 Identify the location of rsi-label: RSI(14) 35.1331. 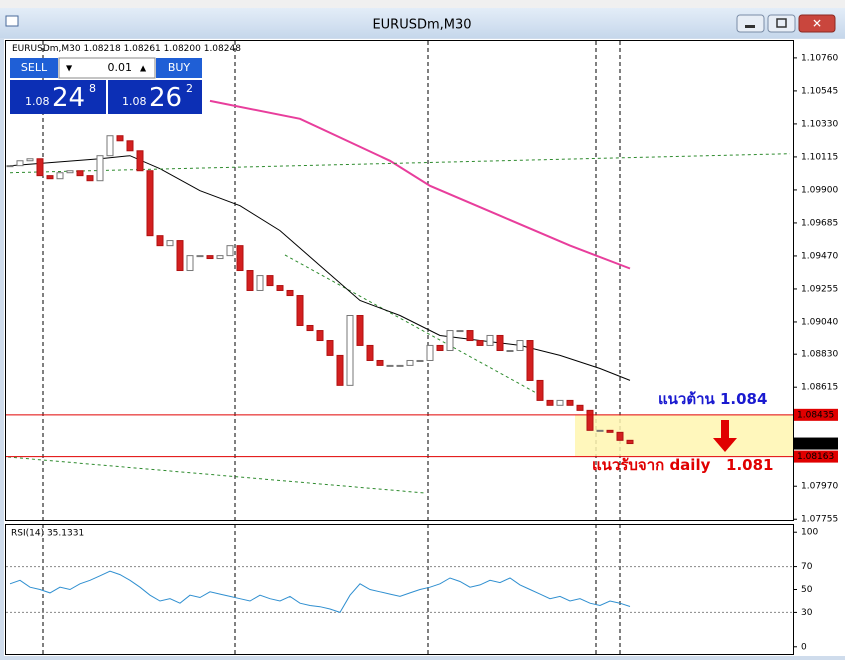
(47, 534).